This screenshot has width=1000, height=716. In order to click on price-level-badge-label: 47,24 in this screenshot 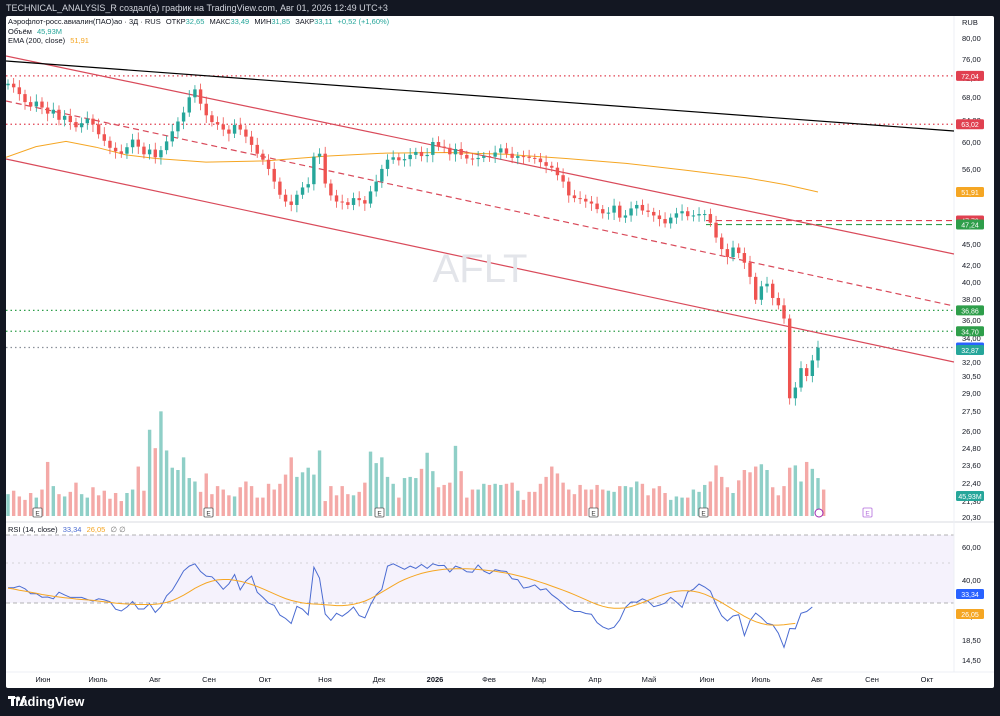, I will do `click(970, 226)`.